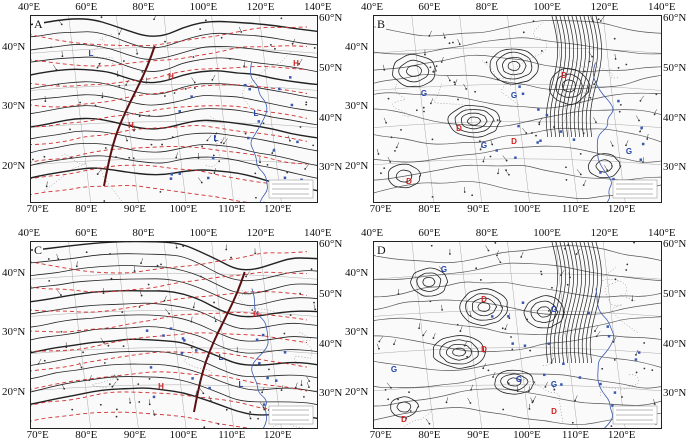 Image resolution: width=700 pixels, height=448 pixels. What do you see at coordinates (331, 294) in the screenshot?
I see `right-axis-label: 50°N` at bounding box center [331, 294].